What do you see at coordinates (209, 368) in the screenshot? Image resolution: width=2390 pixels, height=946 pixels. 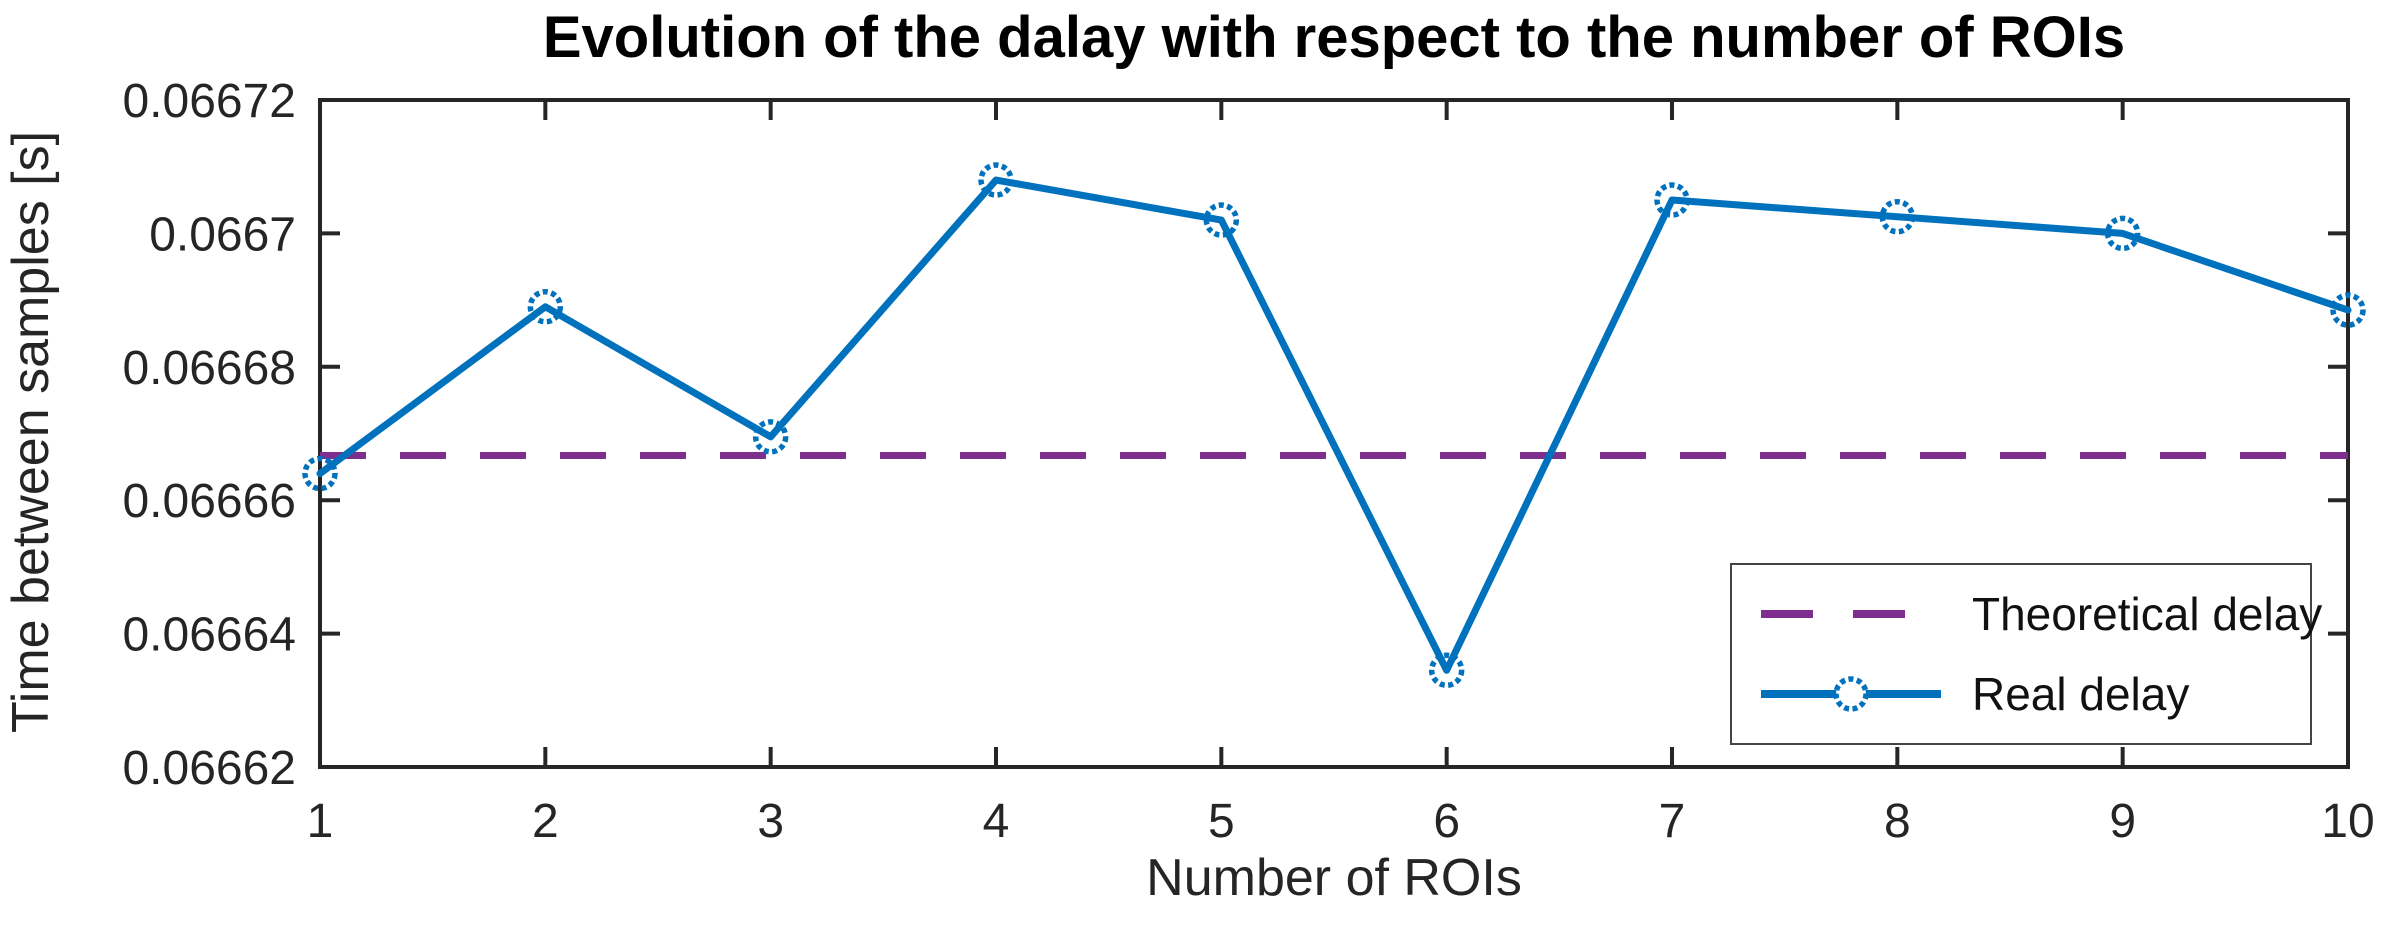 I see `y-axis-tick-label: 0.06668` at bounding box center [209, 368].